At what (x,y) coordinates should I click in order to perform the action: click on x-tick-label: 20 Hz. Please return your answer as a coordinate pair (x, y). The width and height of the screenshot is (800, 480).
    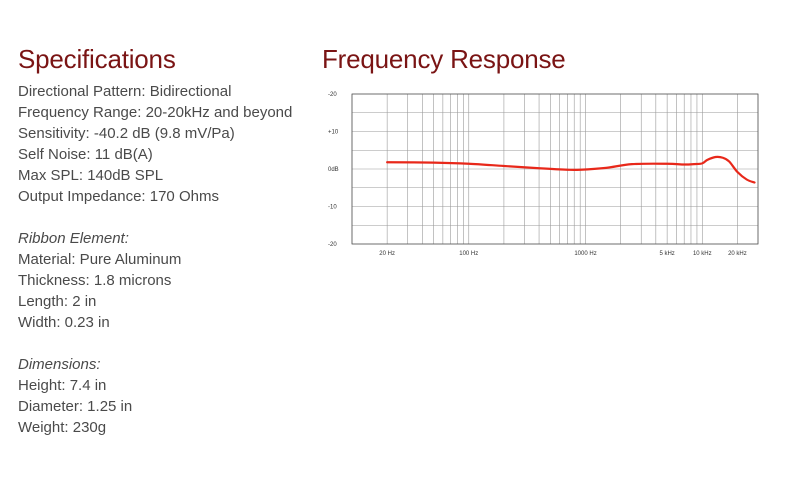
    Looking at the image, I should click on (387, 254).